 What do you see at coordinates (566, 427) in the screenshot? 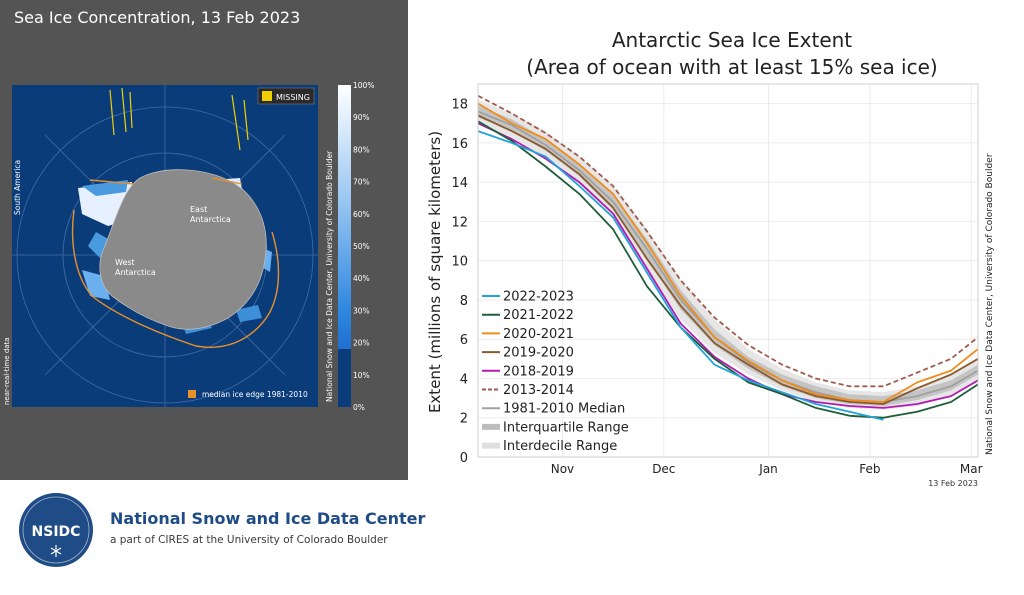
I see `legend-label: Interquartile Range` at bounding box center [566, 427].